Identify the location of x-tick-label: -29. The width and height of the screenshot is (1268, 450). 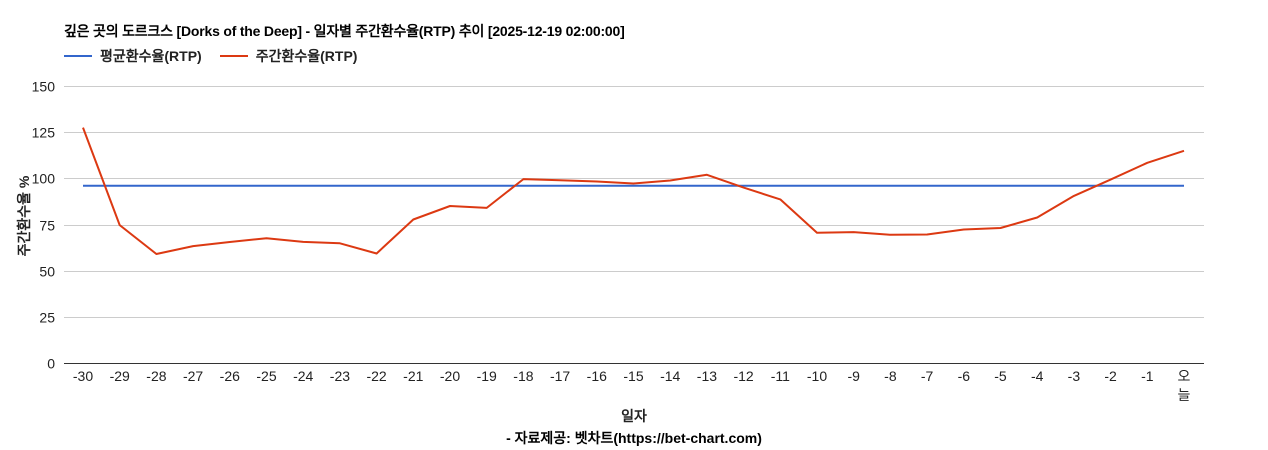
(120, 376).